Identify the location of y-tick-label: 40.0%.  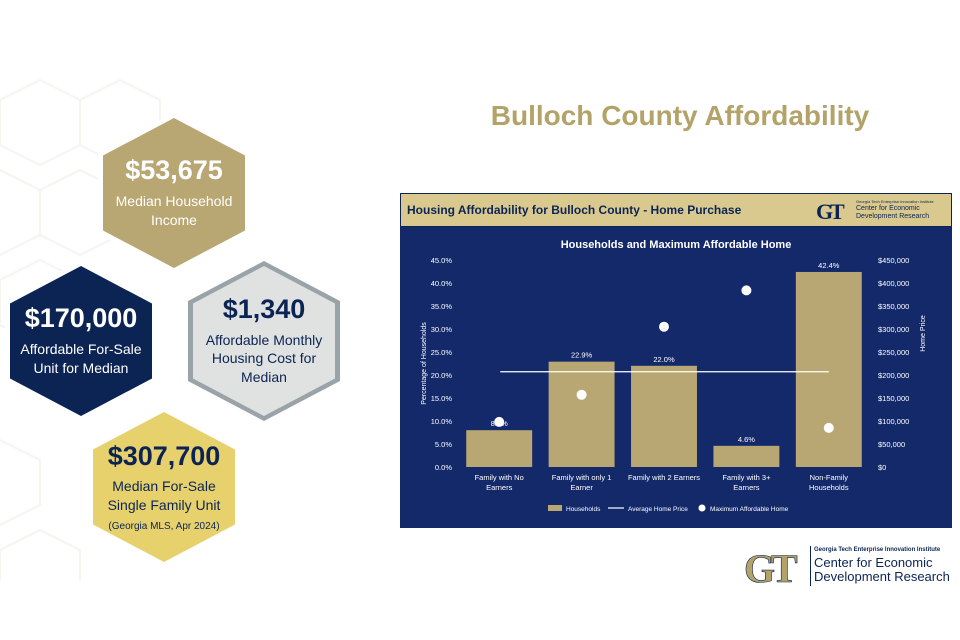
(442, 283).